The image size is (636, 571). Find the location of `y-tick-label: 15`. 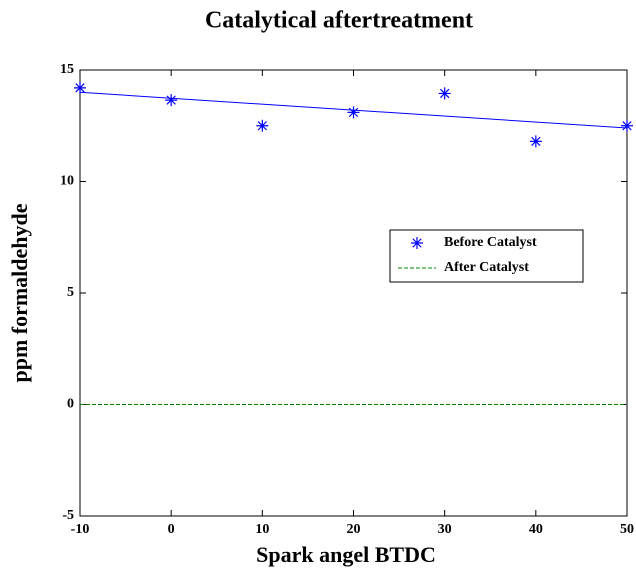

y-tick-label: 15 is located at coordinates (67, 69).